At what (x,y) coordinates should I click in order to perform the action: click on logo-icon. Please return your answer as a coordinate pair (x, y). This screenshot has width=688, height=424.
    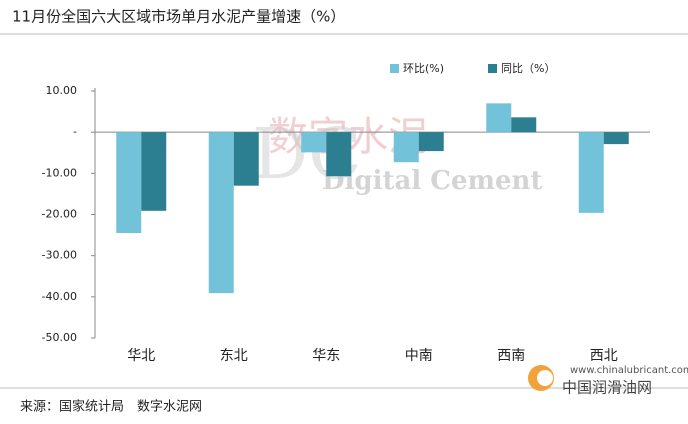
    Looking at the image, I should click on (545, 378).